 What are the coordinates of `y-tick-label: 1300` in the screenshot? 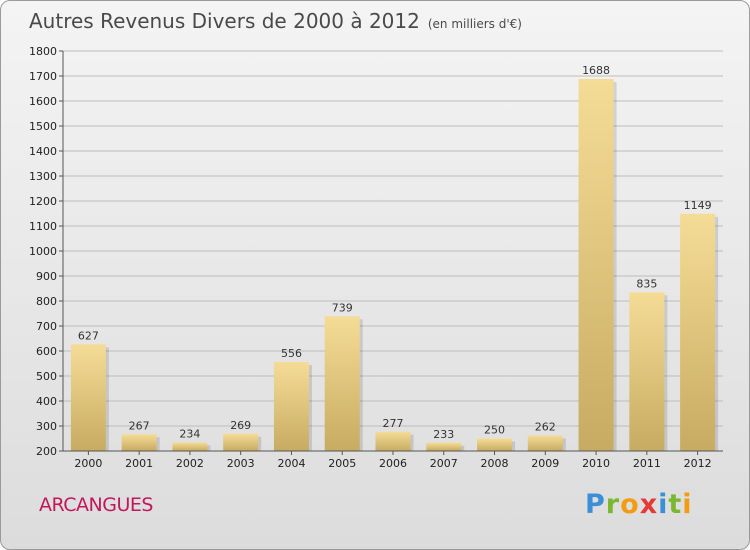 It's located at (43, 176).